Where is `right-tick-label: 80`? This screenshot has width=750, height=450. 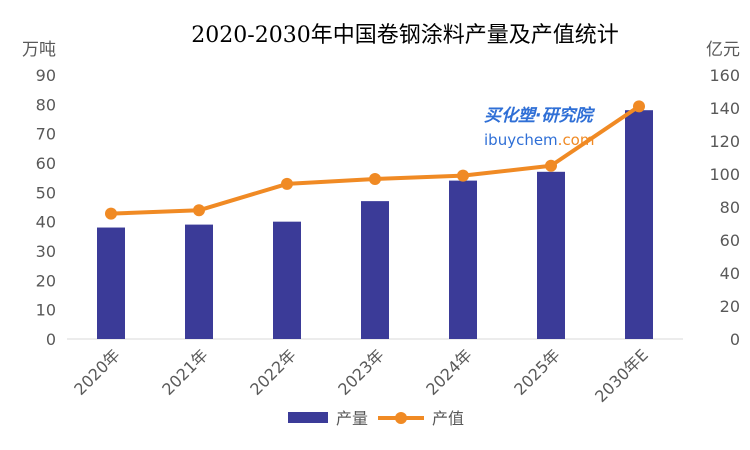 right-tick-label: 80 is located at coordinates (730, 207).